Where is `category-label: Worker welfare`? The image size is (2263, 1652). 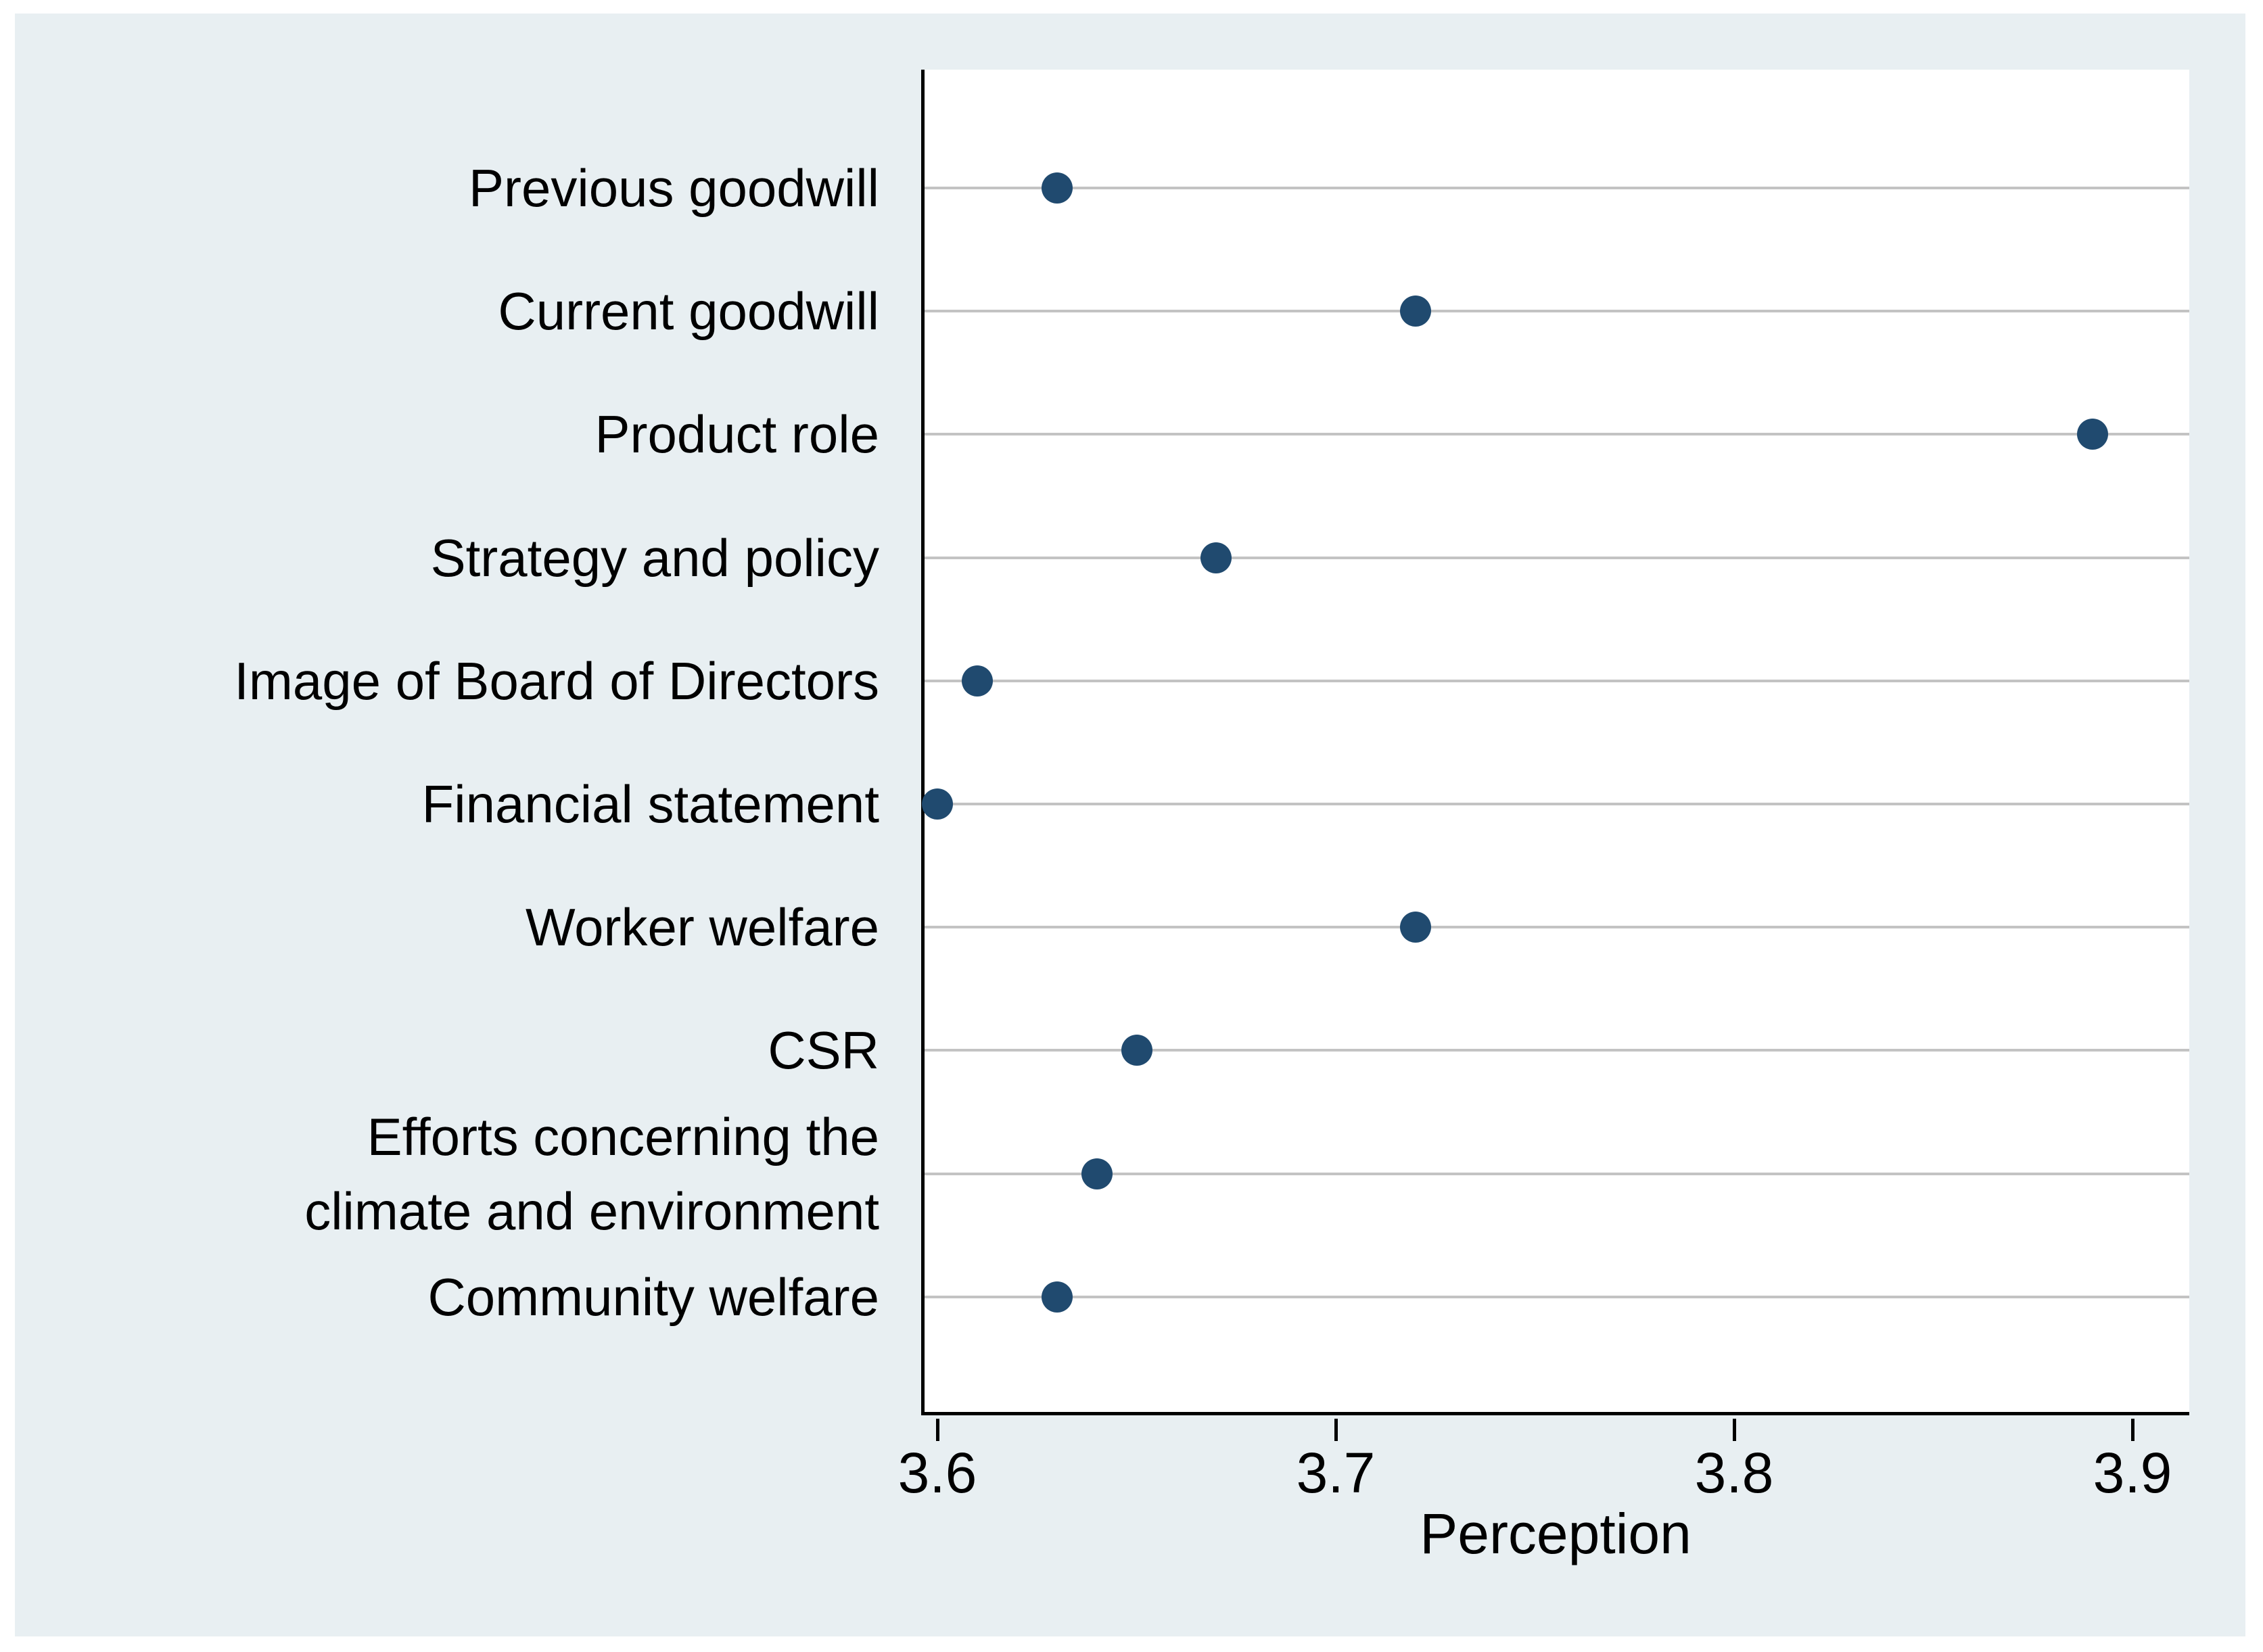
category-label: Worker welfare is located at coordinates (702, 928).